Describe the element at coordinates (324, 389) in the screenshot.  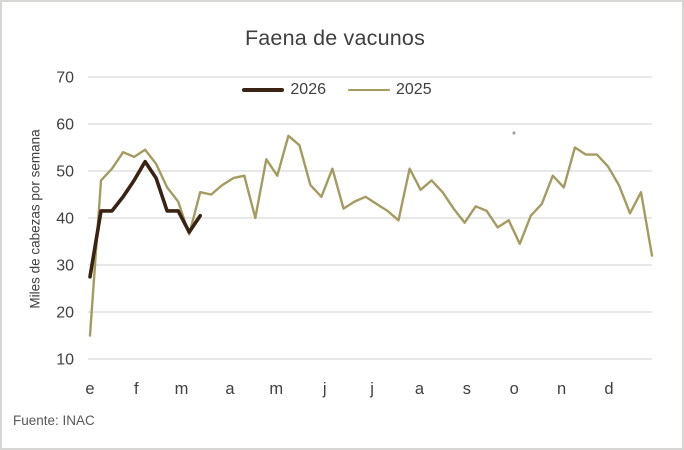
I see `x-tick-label-j-5: j` at that location.